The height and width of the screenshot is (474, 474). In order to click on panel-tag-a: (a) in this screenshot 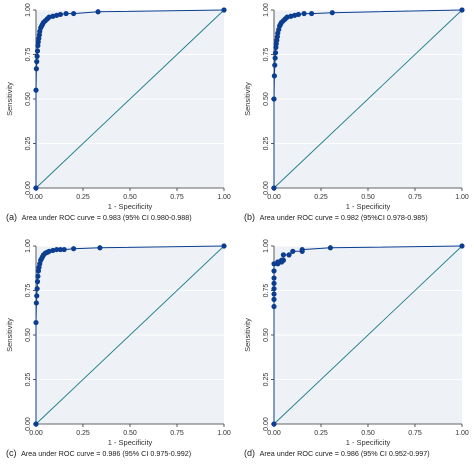, I will do `click(11, 217)`.